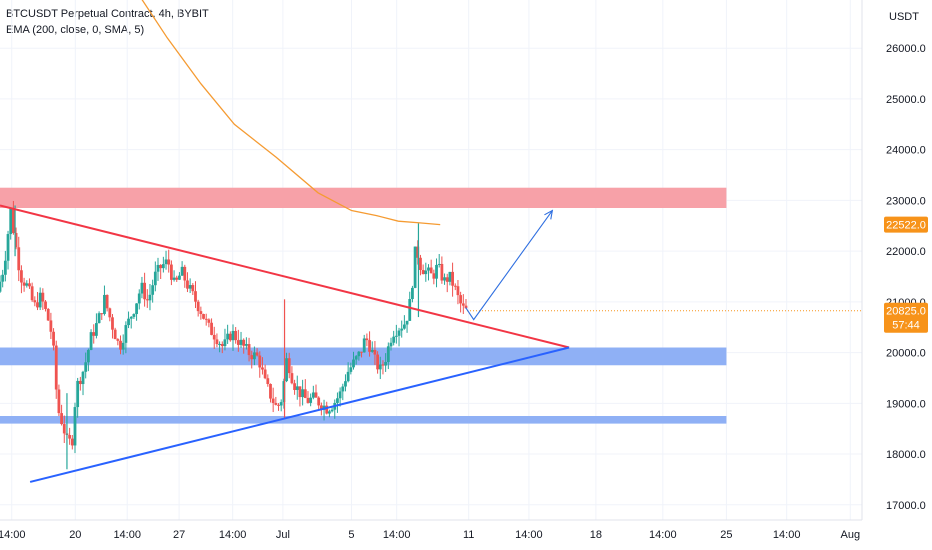 The height and width of the screenshot is (550, 932). What do you see at coordinates (904, 17) in the screenshot?
I see `currency-label: USDT` at bounding box center [904, 17].